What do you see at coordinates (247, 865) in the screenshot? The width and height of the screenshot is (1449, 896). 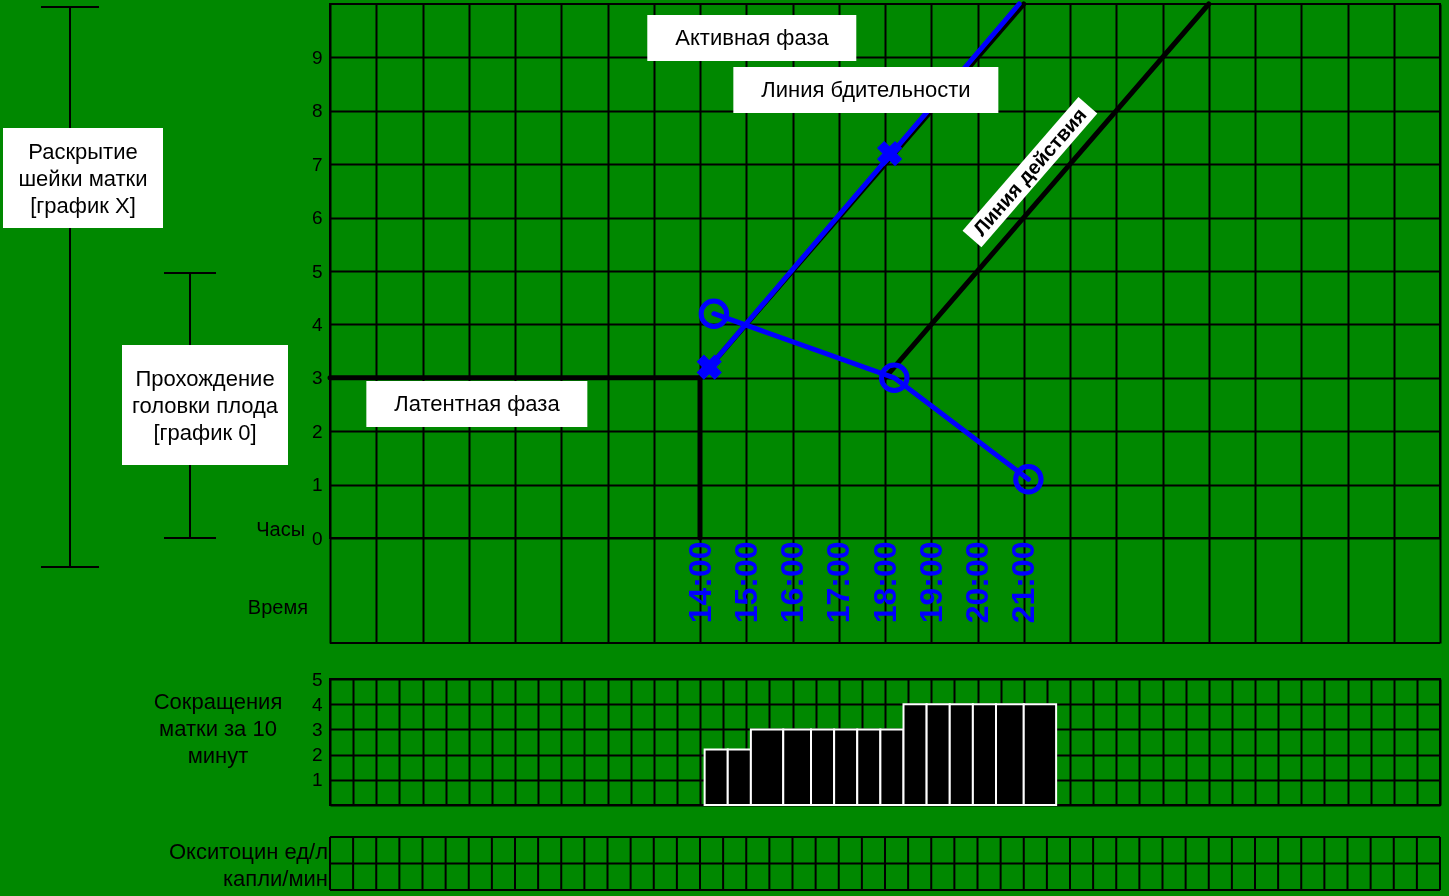 I see `text: Окситоцин ед/л капли/мин` at bounding box center [247, 865].